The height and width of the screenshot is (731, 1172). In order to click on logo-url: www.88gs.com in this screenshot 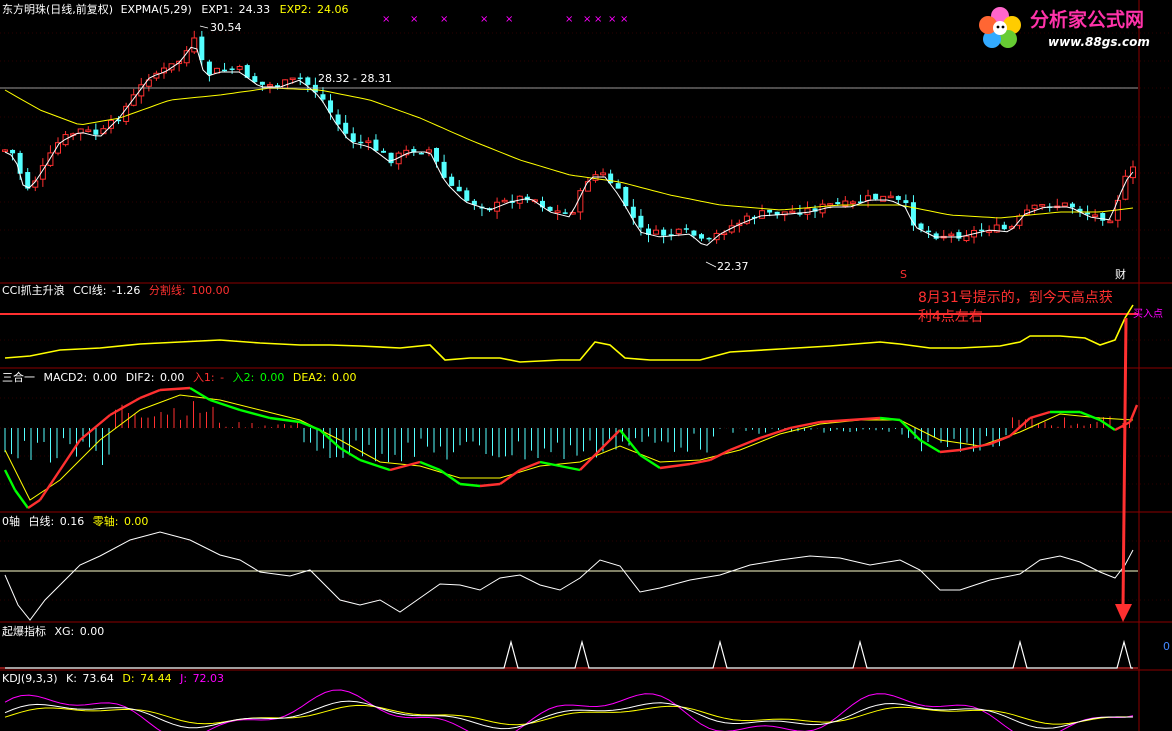, I will do `click(1099, 42)`.